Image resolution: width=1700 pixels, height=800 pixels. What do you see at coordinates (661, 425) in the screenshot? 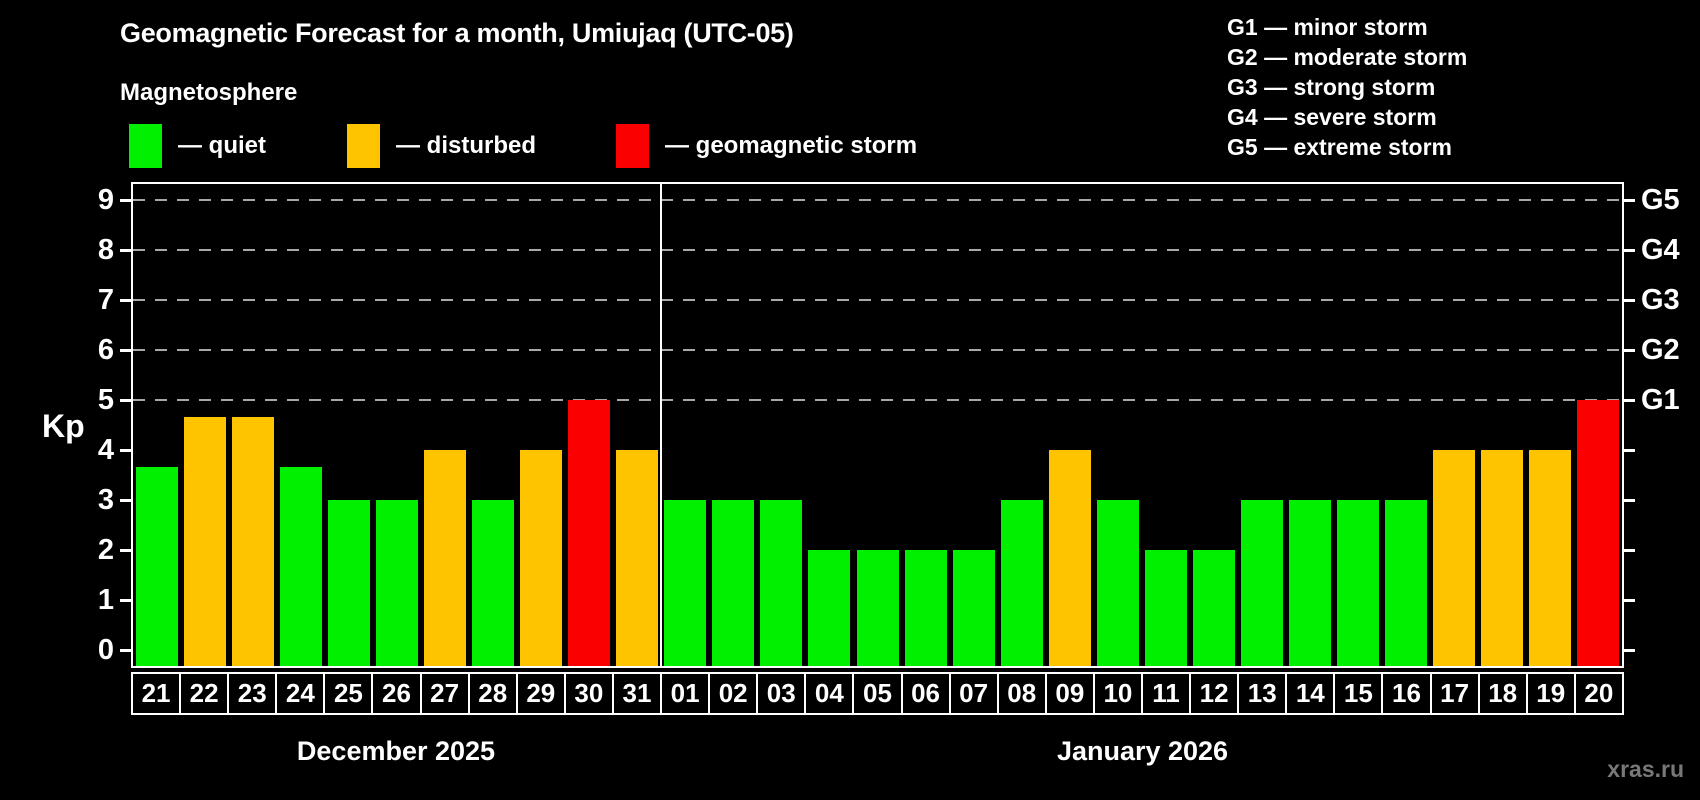
I see `month-separator-line` at bounding box center [661, 425].